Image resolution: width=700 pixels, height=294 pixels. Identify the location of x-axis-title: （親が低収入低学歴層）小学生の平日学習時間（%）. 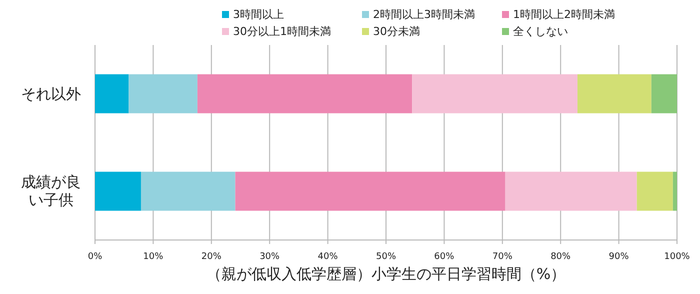
(386, 274).